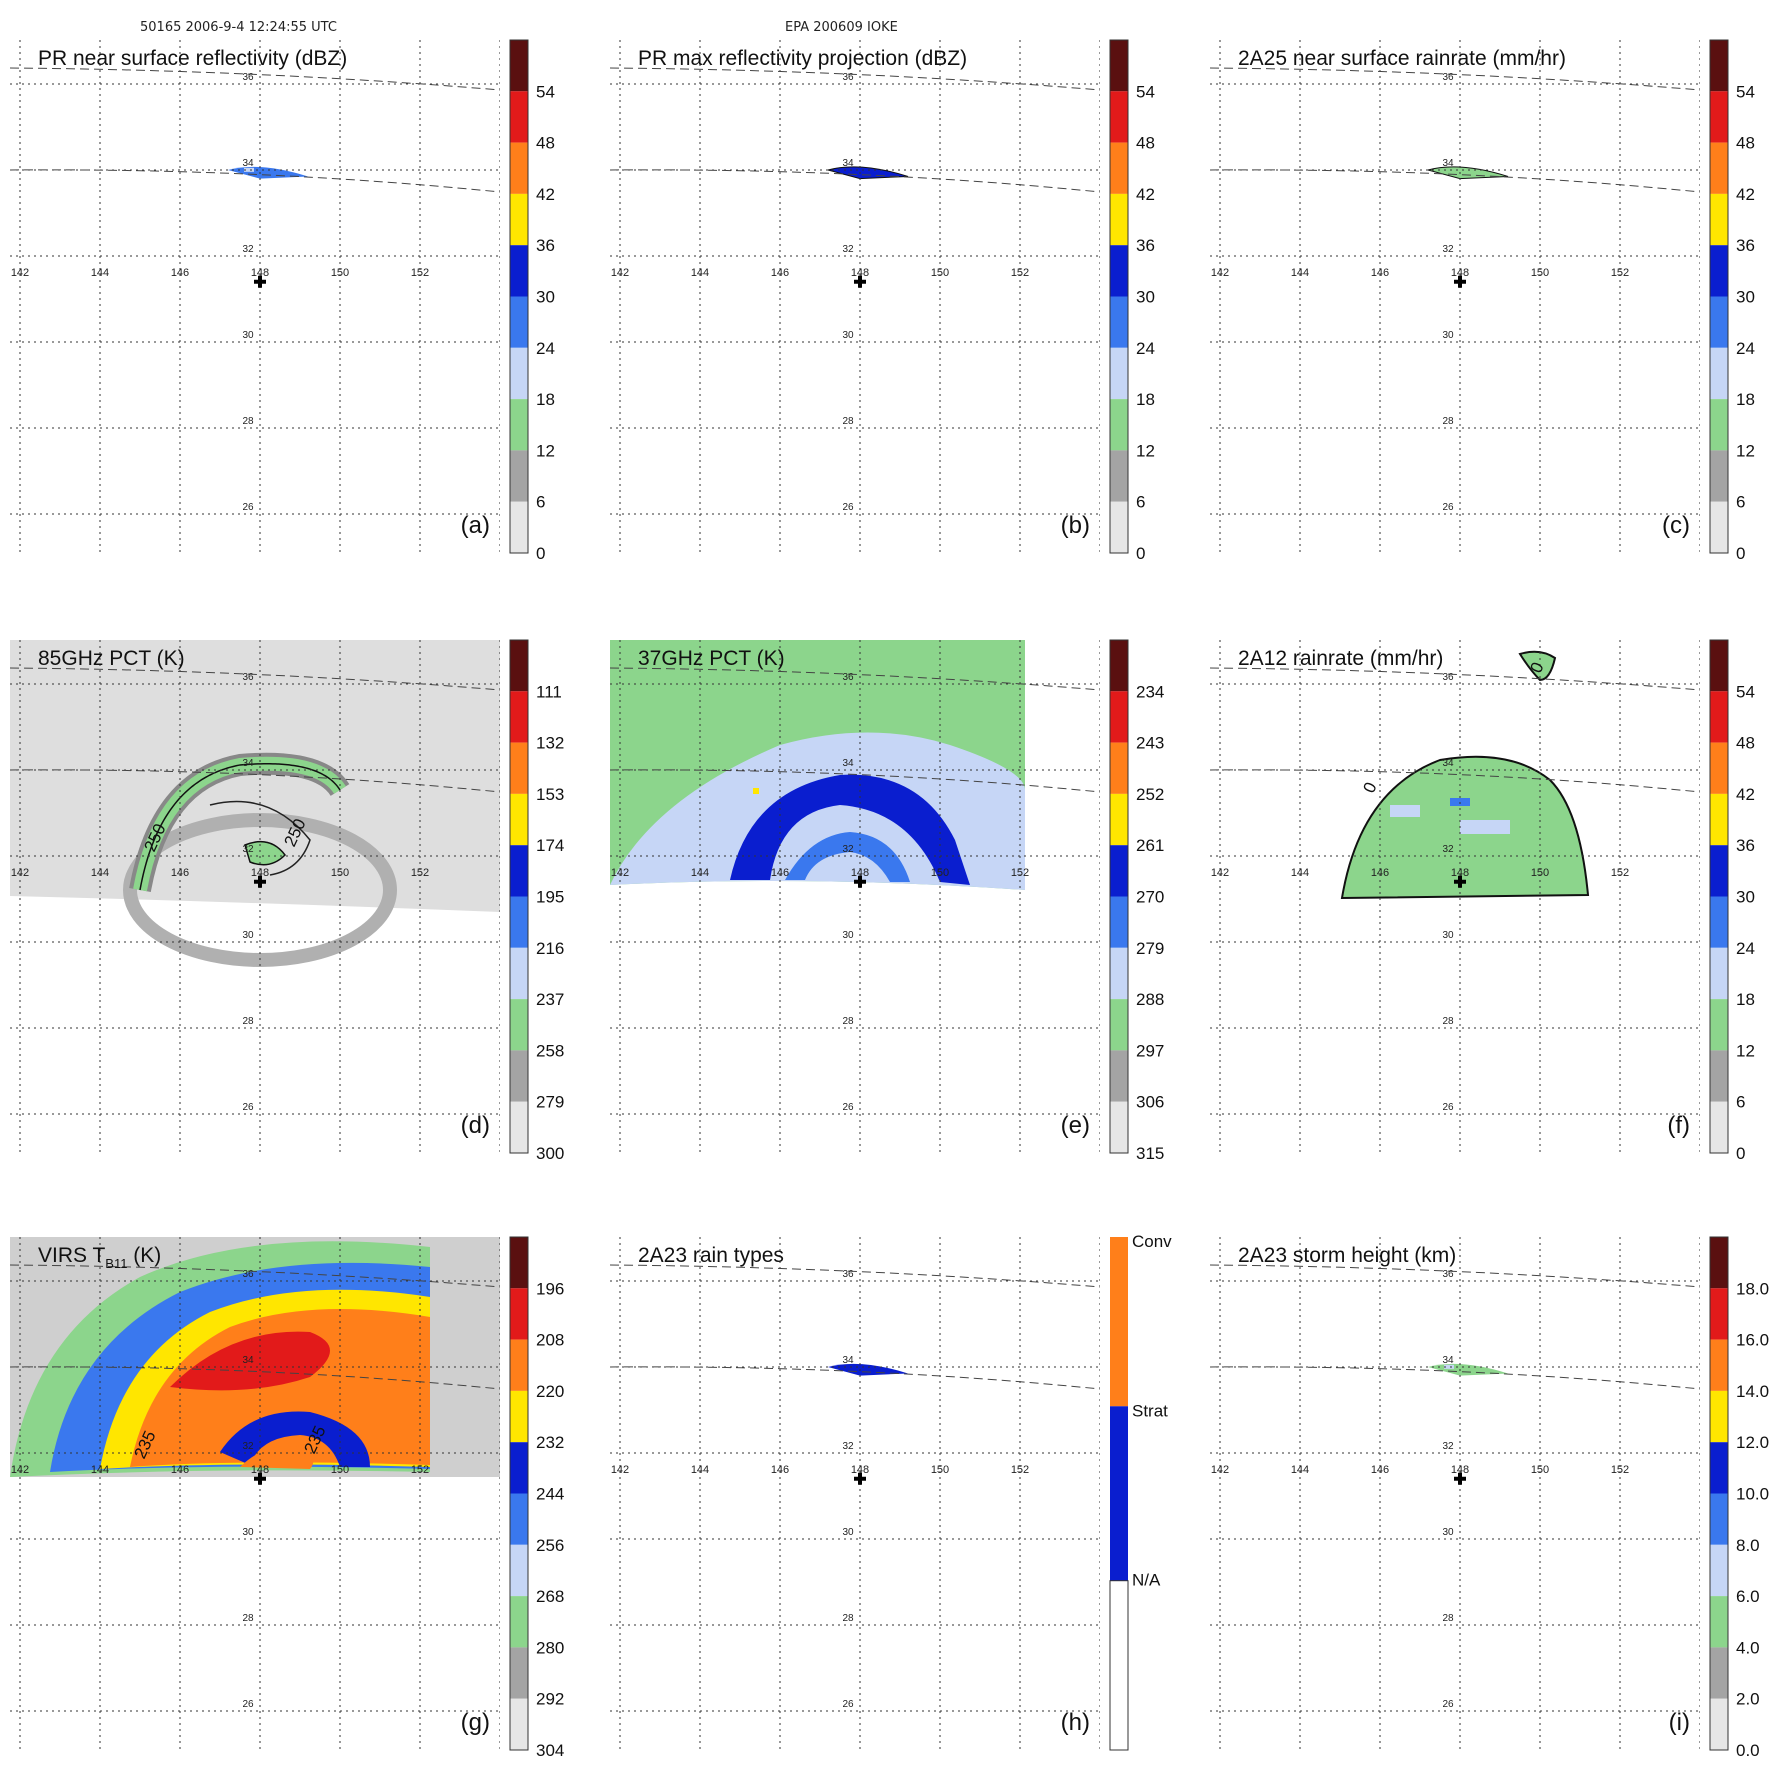  I want to click on colorbar: 111 132 153 174 195 216 237 258 279 300, so click(536, 901).